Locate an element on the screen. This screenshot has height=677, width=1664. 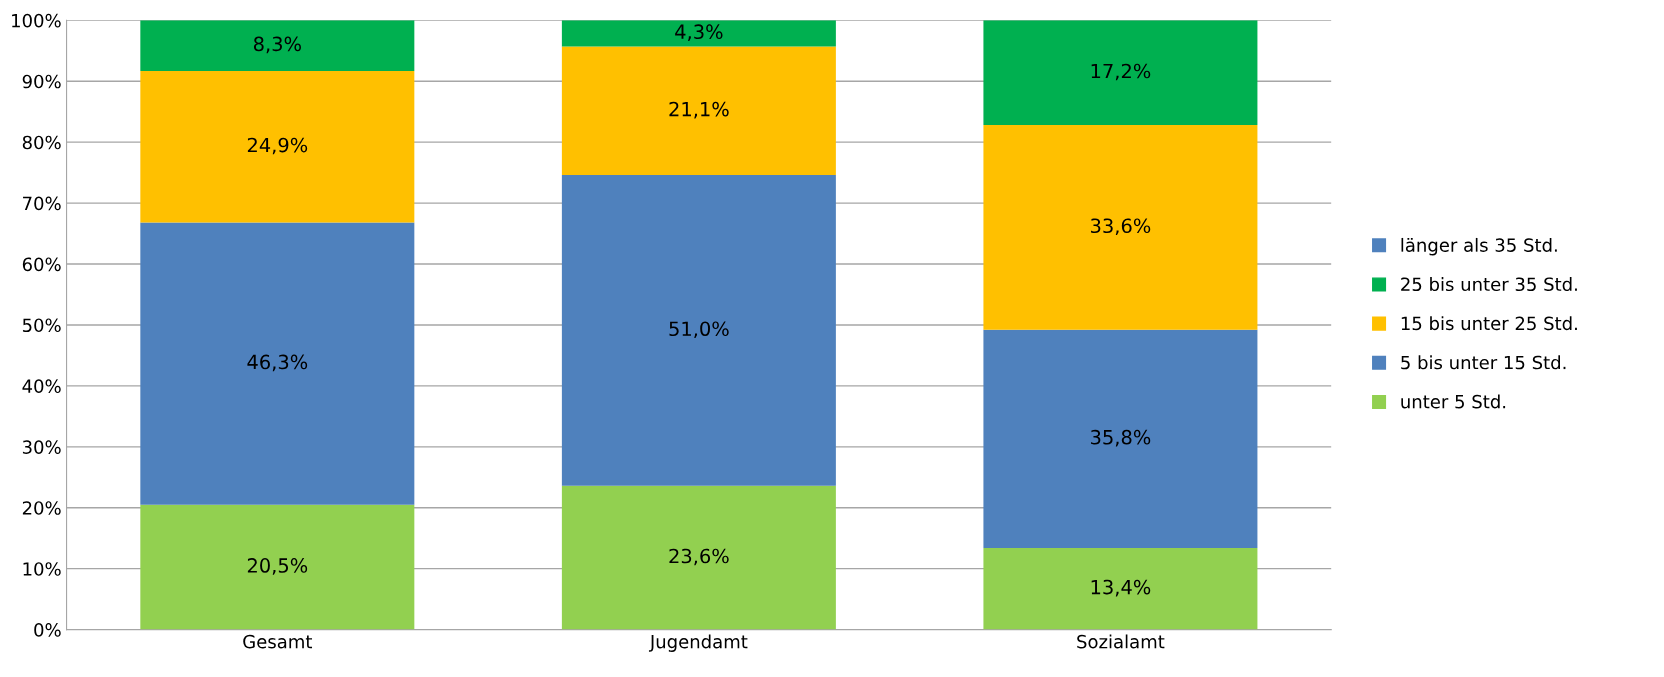
data-label: 21,1% is located at coordinates (699, 110).